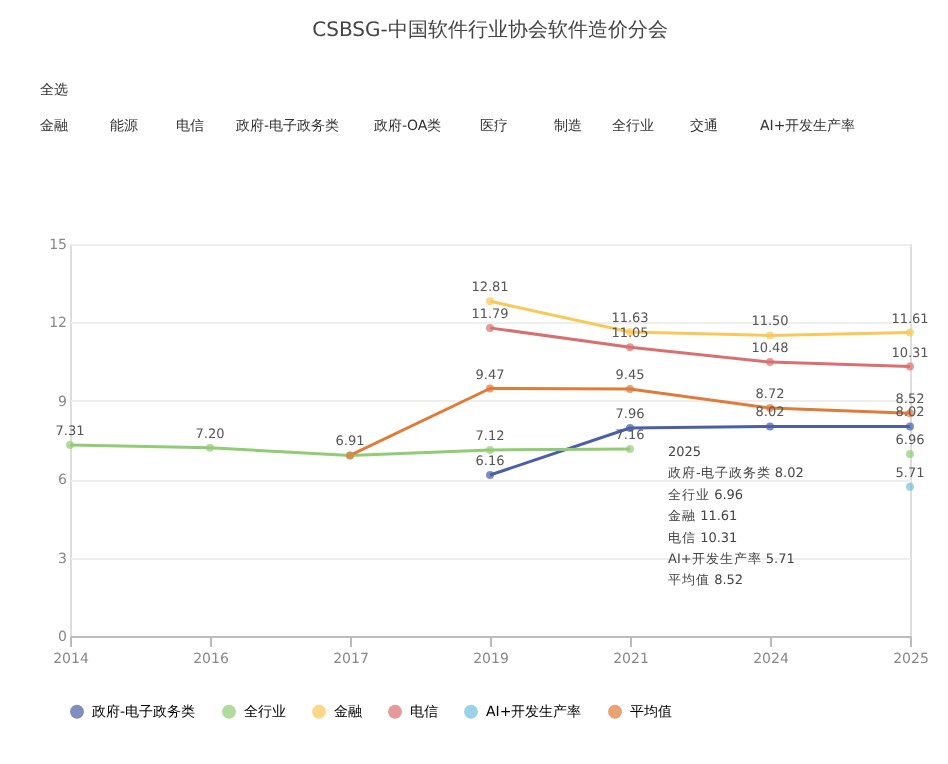 The height and width of the screenshot is (764, 948). Describe the element at coordinates (490, 30) in the screenshot. I see `chart-title: CSBSG-中国软件行业协会软件造价分会` at that location.